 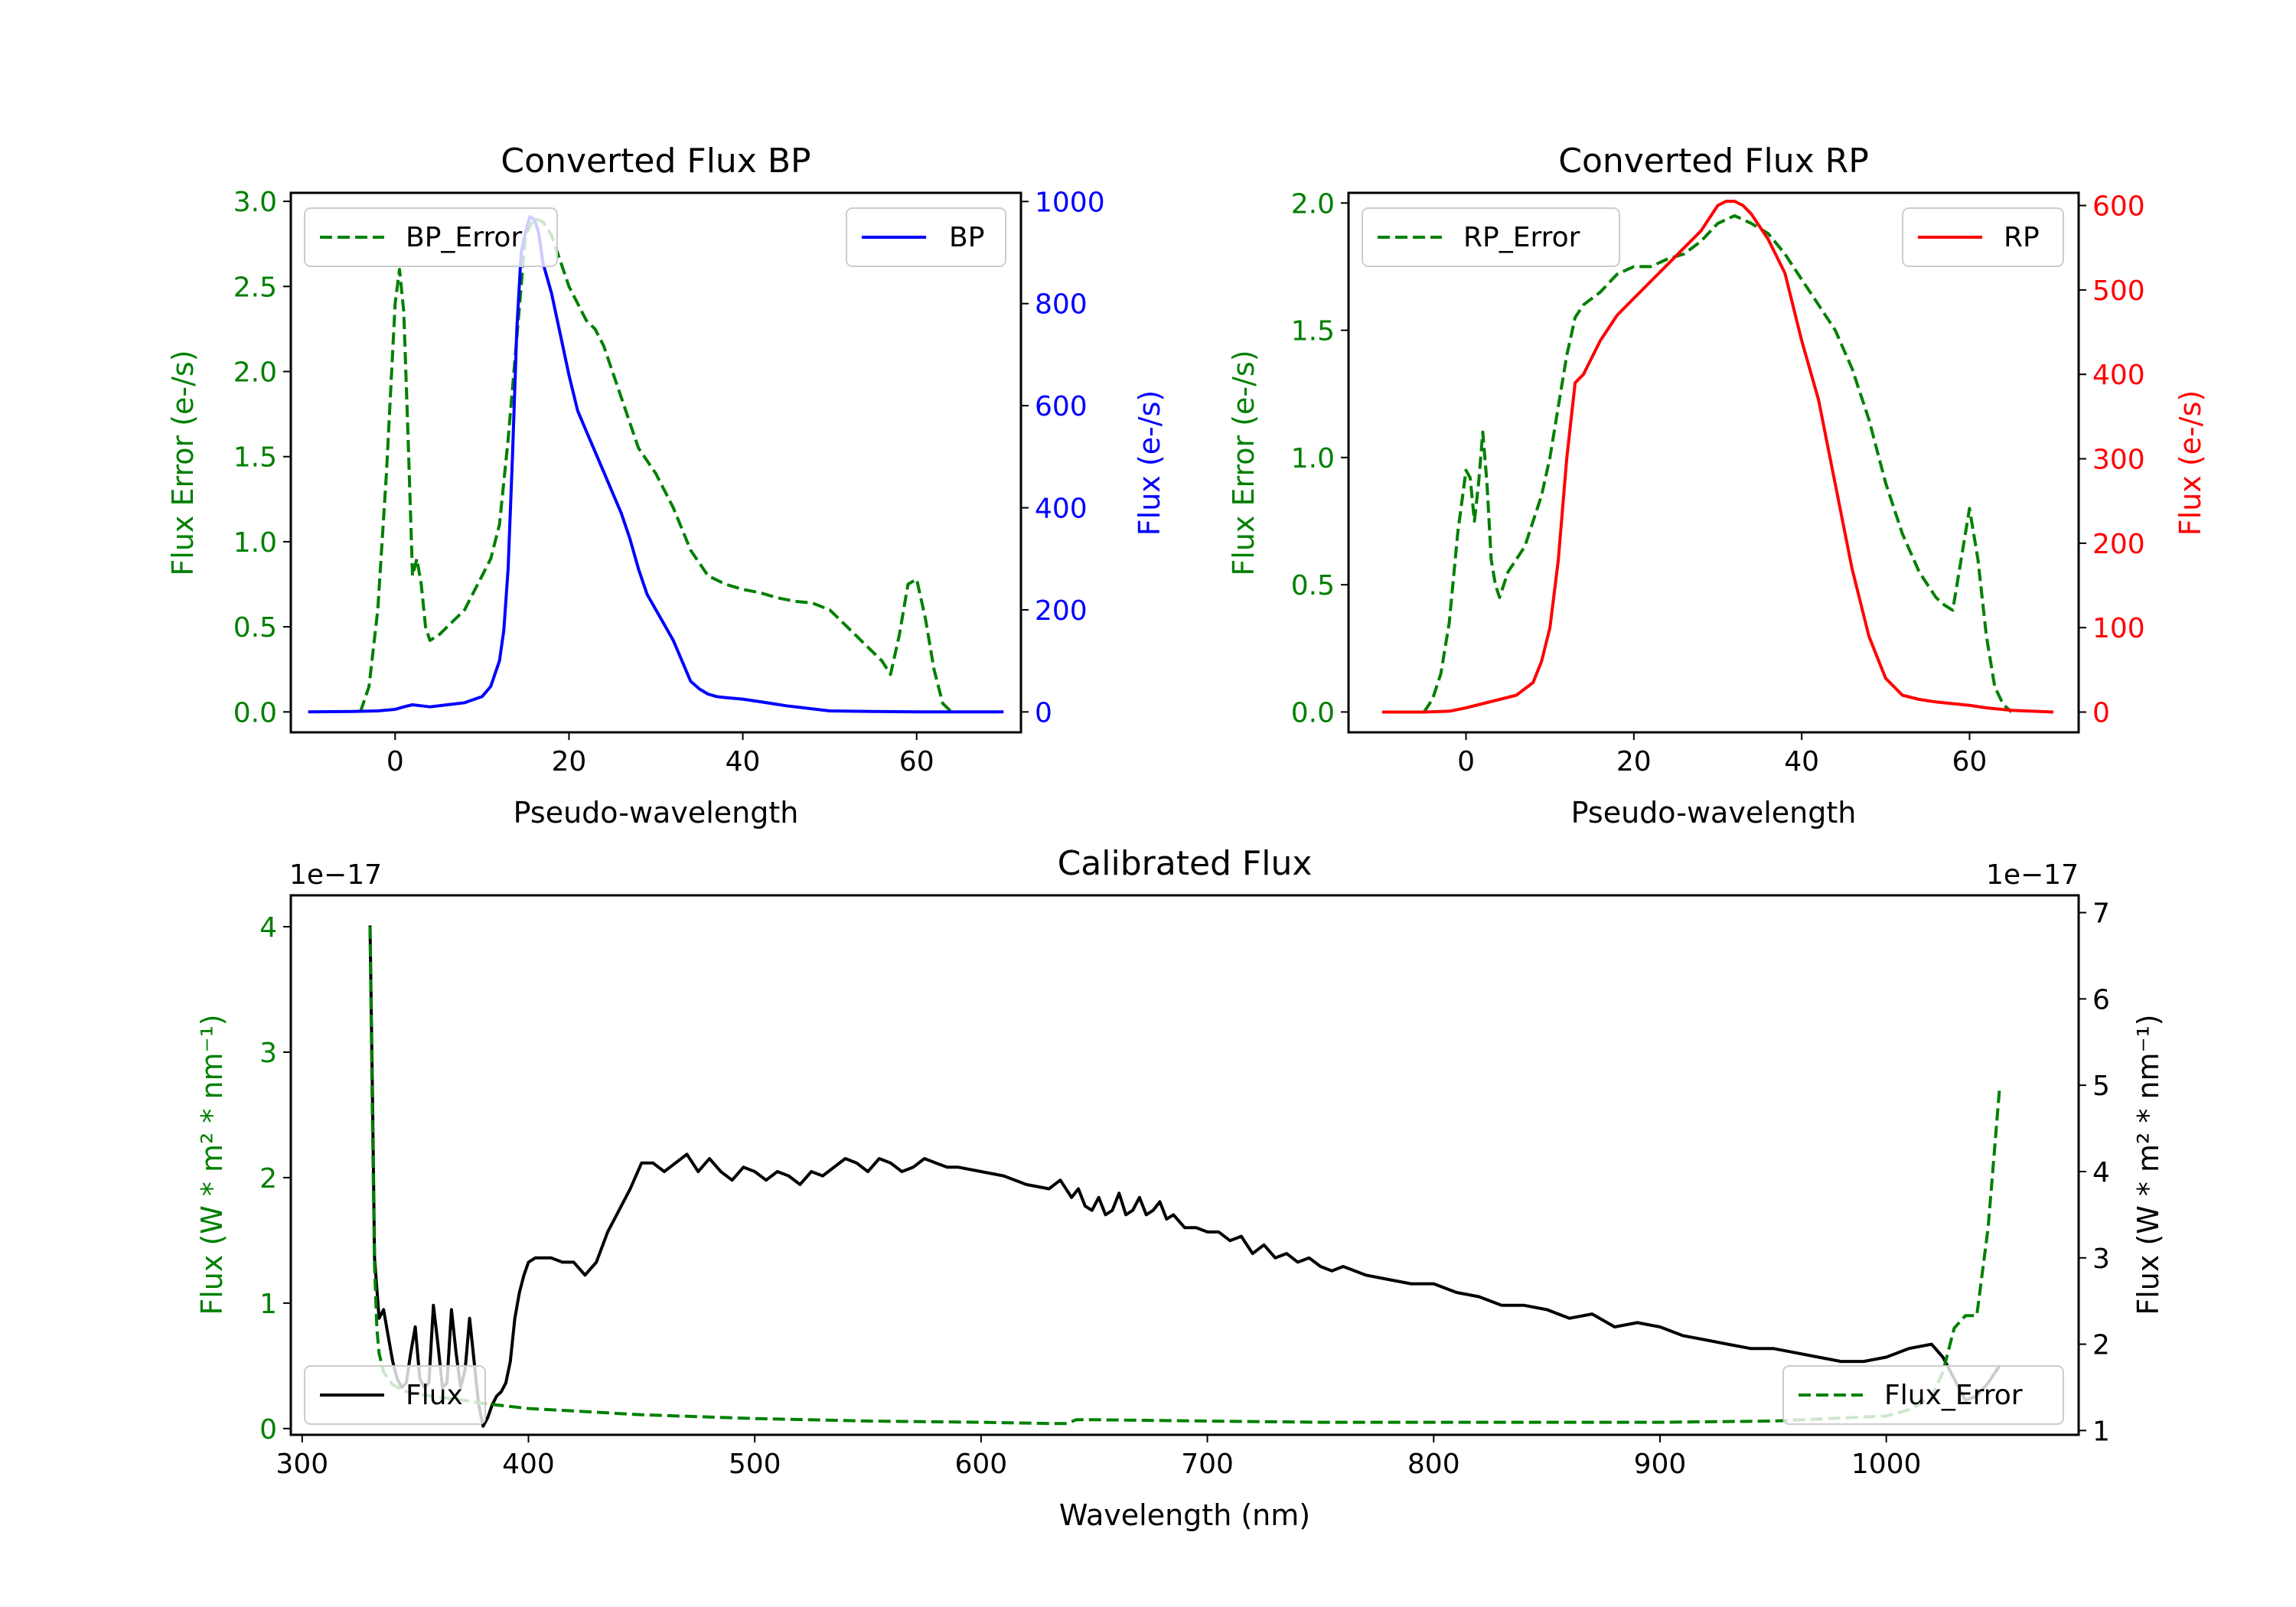 What do you see at coordinates (2118, 207) in the screenshot?
I see `rp-y-right-tick-label: 600` at bounding box center [2118, 207].